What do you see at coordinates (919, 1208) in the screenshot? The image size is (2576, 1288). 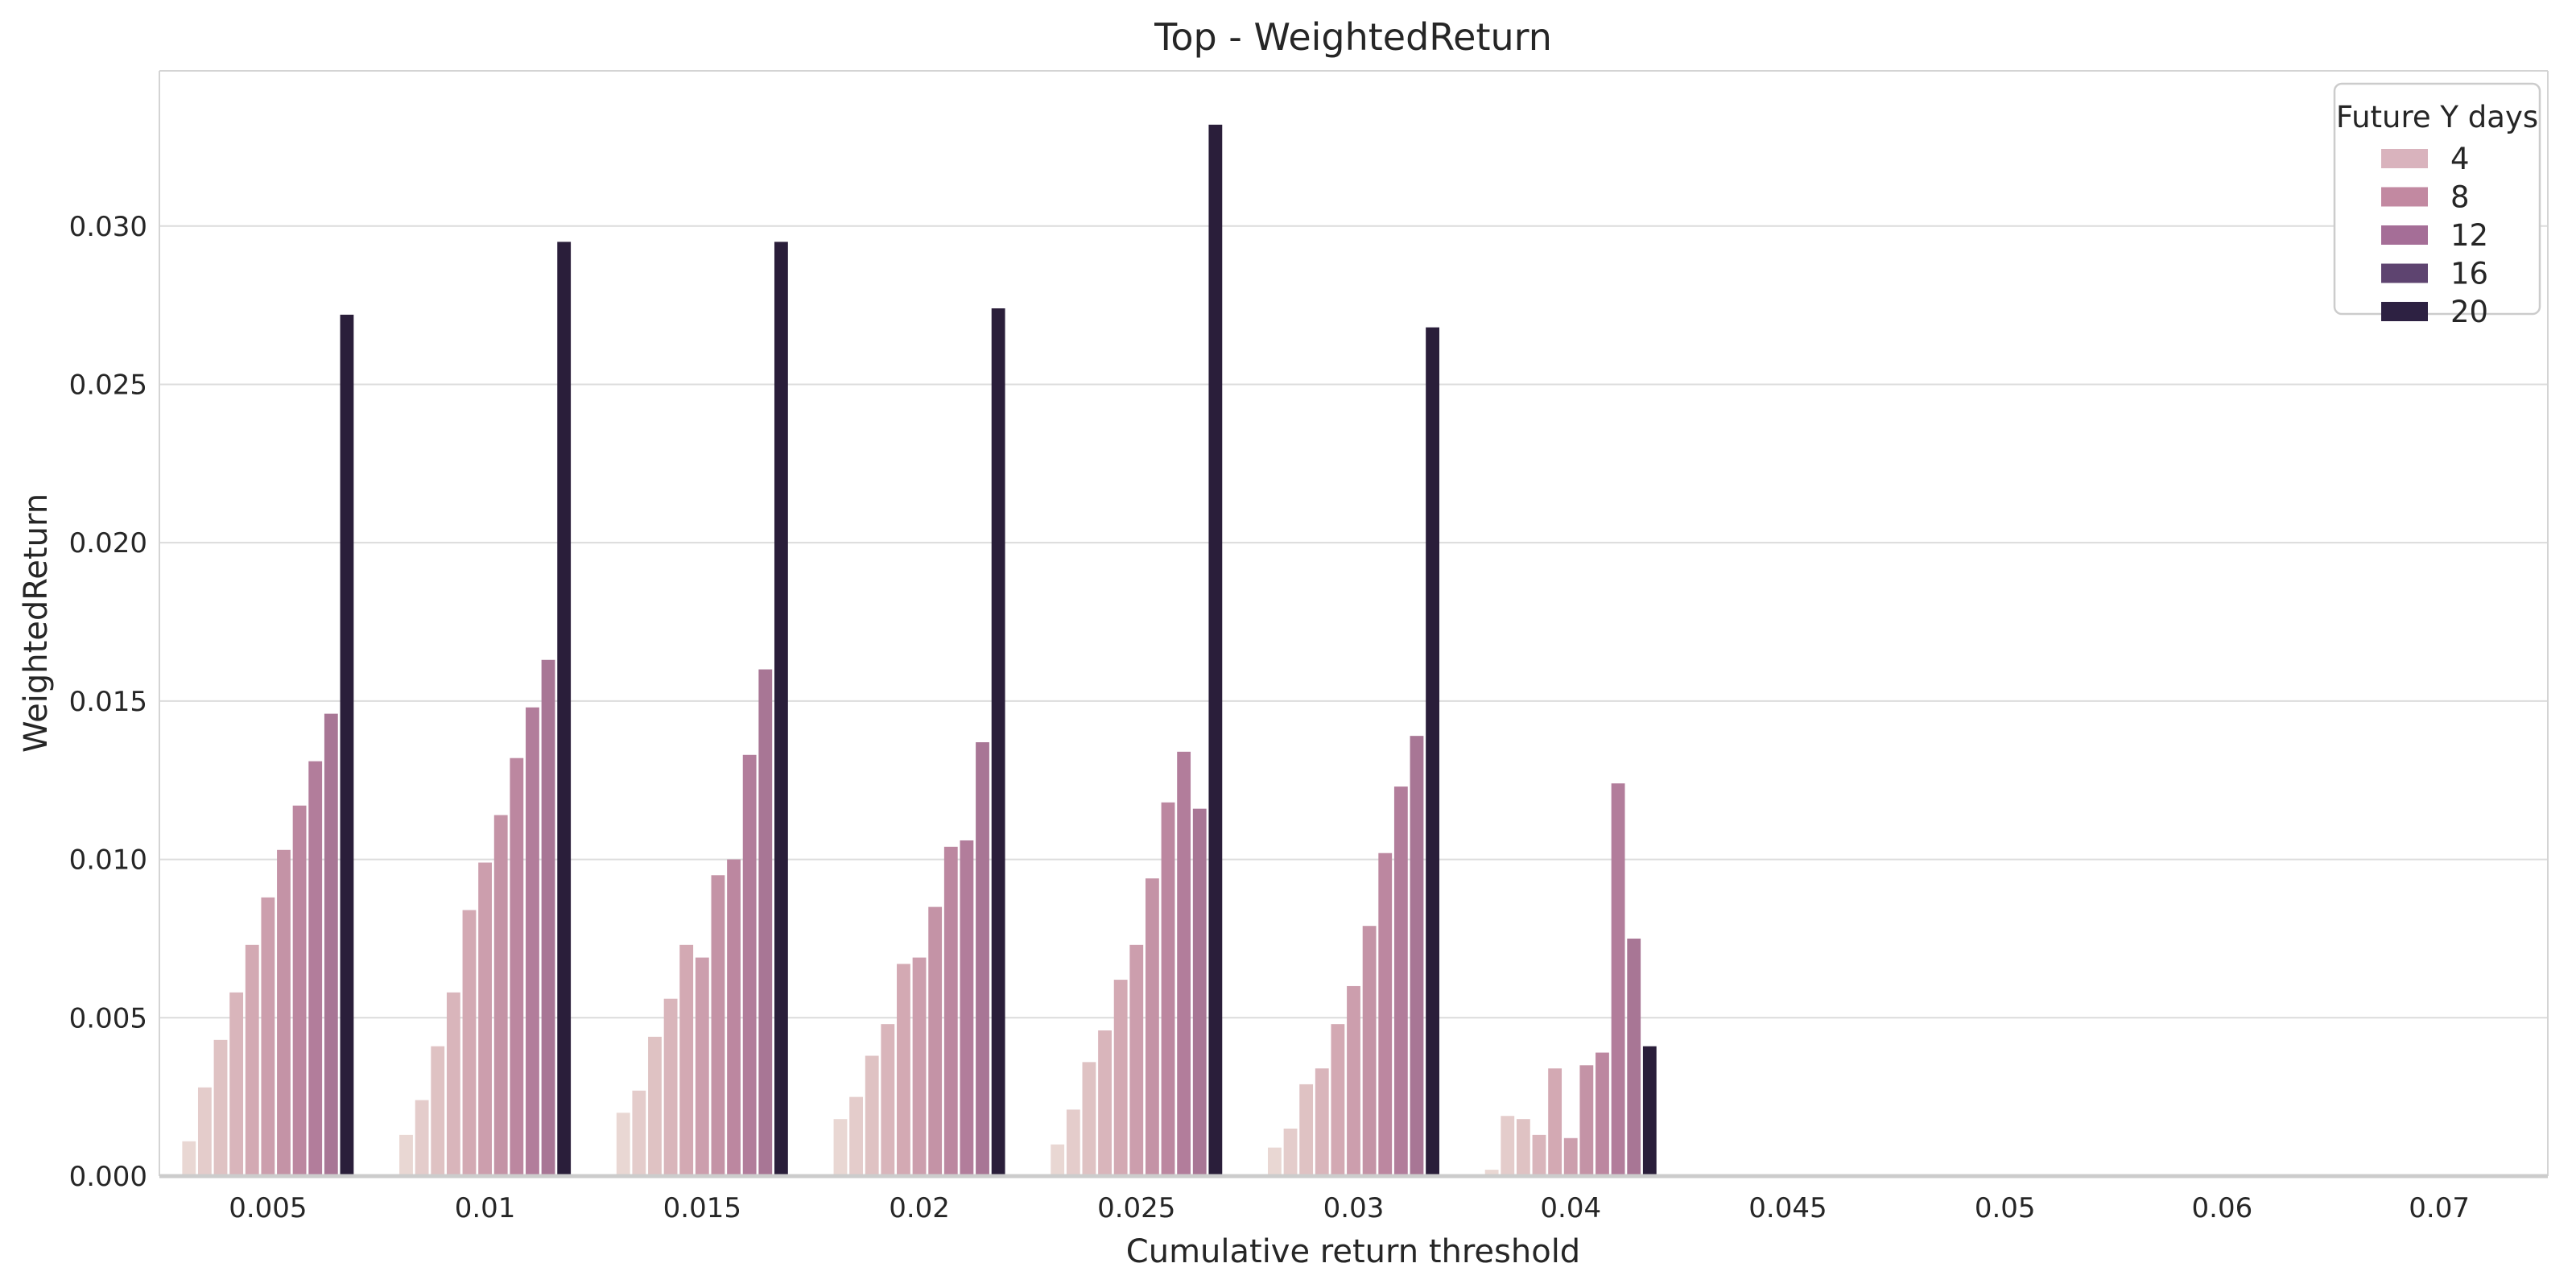 I see `x-tick-label: 0.02` at bounding box center [919, 1208].